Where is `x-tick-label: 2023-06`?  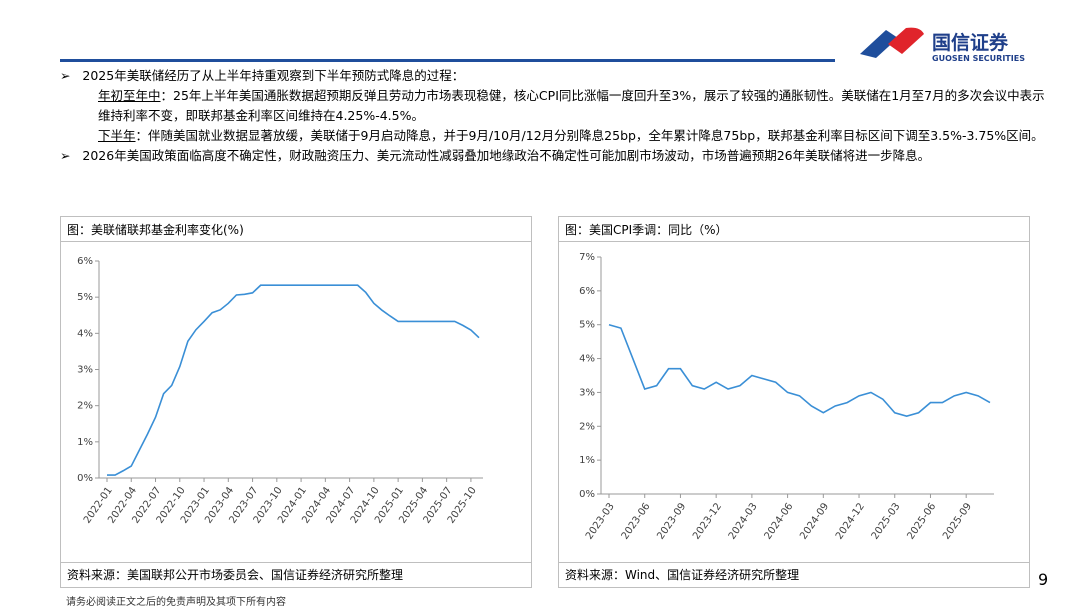
x-tick-label: 2023-06 is located at coordinates (636, 521).